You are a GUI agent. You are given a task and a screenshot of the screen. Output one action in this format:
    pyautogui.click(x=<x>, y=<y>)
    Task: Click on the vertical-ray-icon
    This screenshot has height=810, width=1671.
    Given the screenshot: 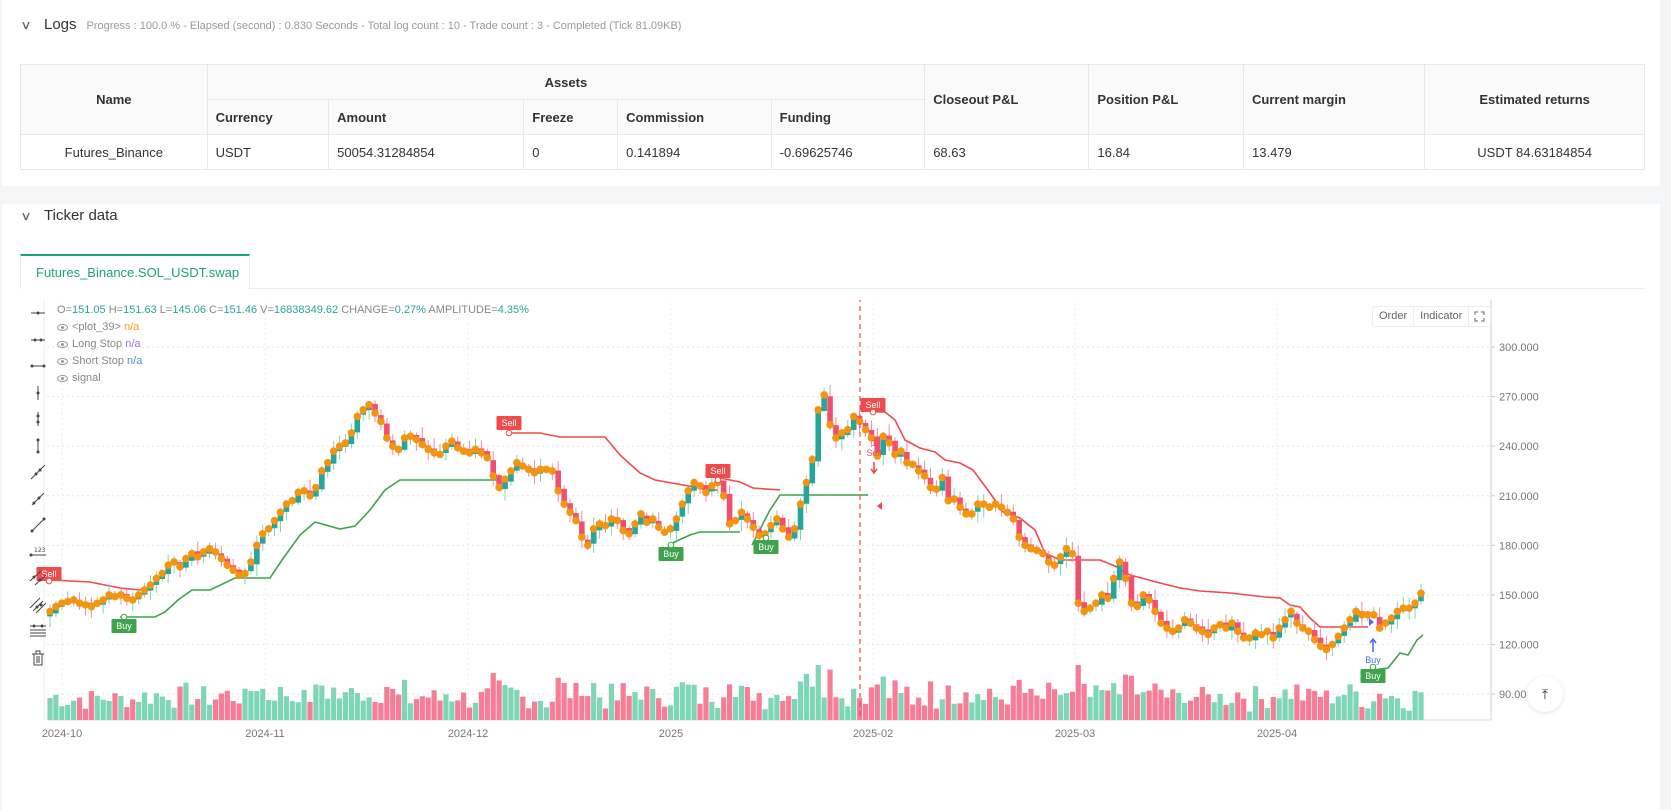 What is the action you would take?
    pyautogui.click(x=38, y=393)
    